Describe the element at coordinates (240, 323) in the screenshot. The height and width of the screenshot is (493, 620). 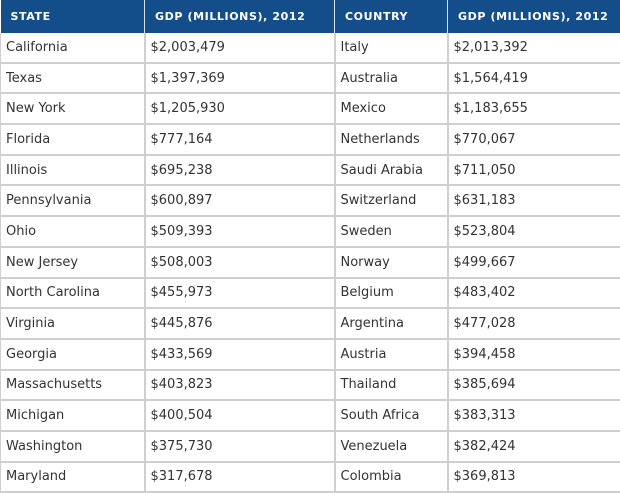
I see `state-gdp-cell: $445,876` at that location.